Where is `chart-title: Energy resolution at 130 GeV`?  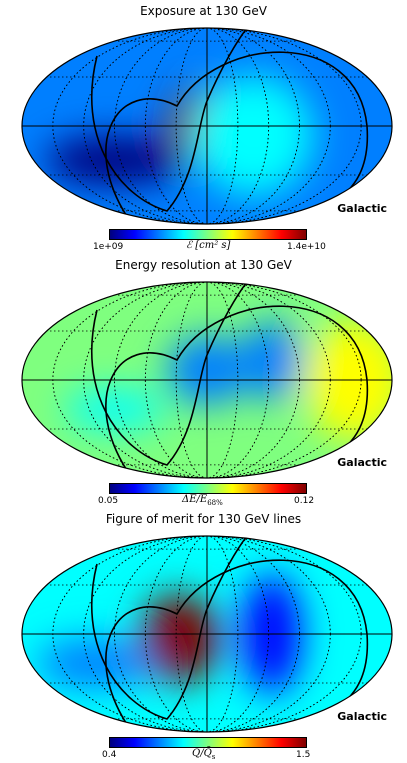 chart-title: Energy resolution at 130 GeV is located at coordinates (203, 265).